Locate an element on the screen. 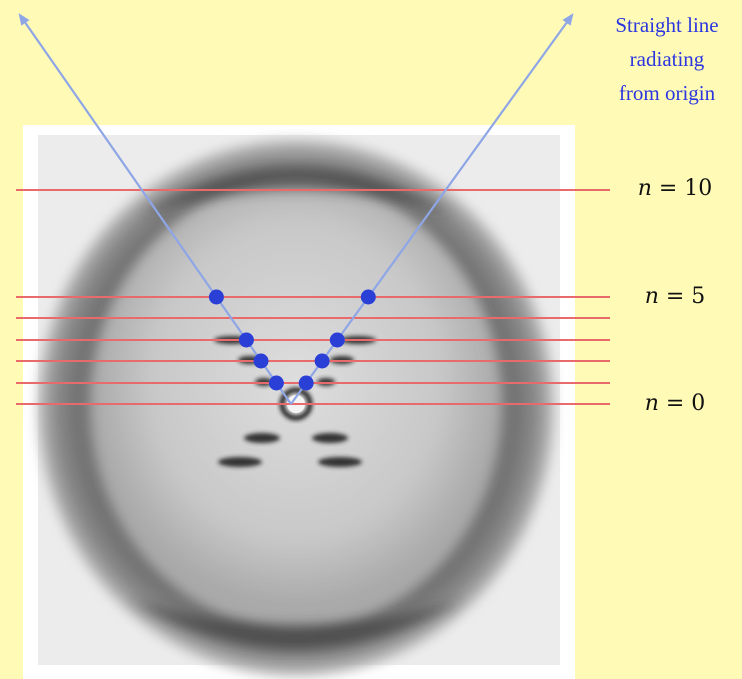 The width and height of the screenshot is (742, 679). label-n5: n = 5 is located at coordinates (675, 296).